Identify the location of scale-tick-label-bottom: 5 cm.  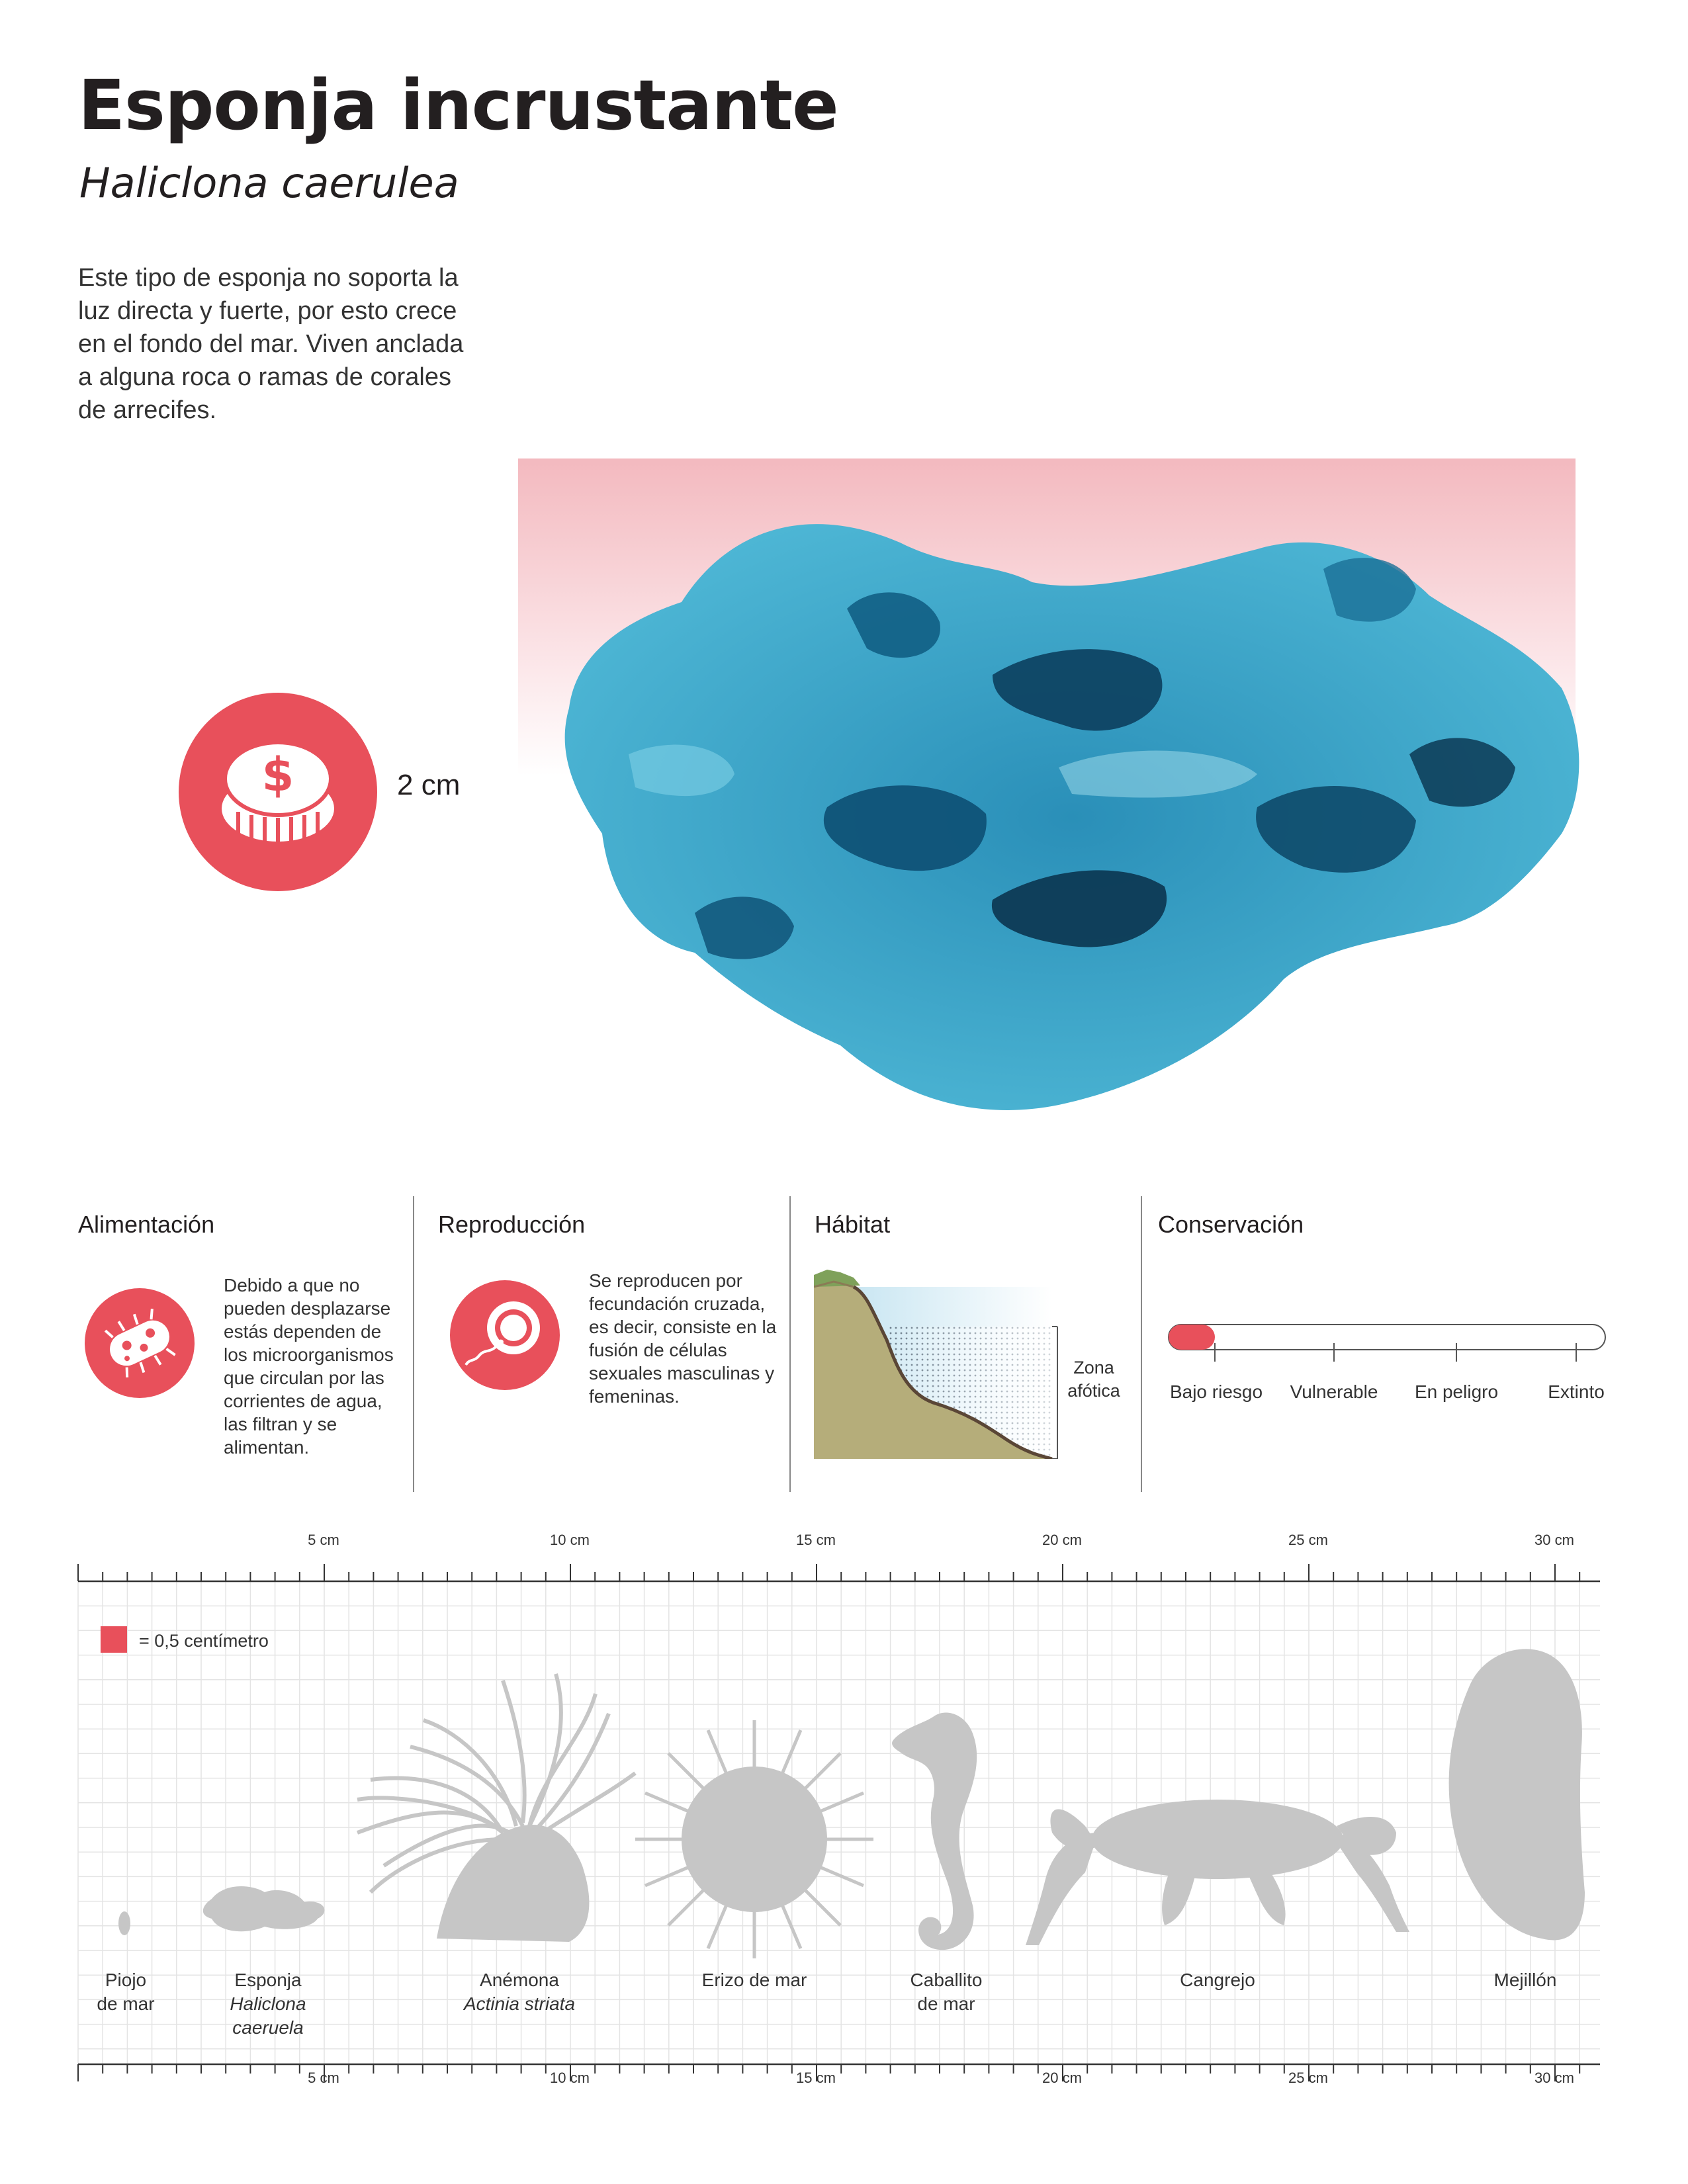
(323, 2078).